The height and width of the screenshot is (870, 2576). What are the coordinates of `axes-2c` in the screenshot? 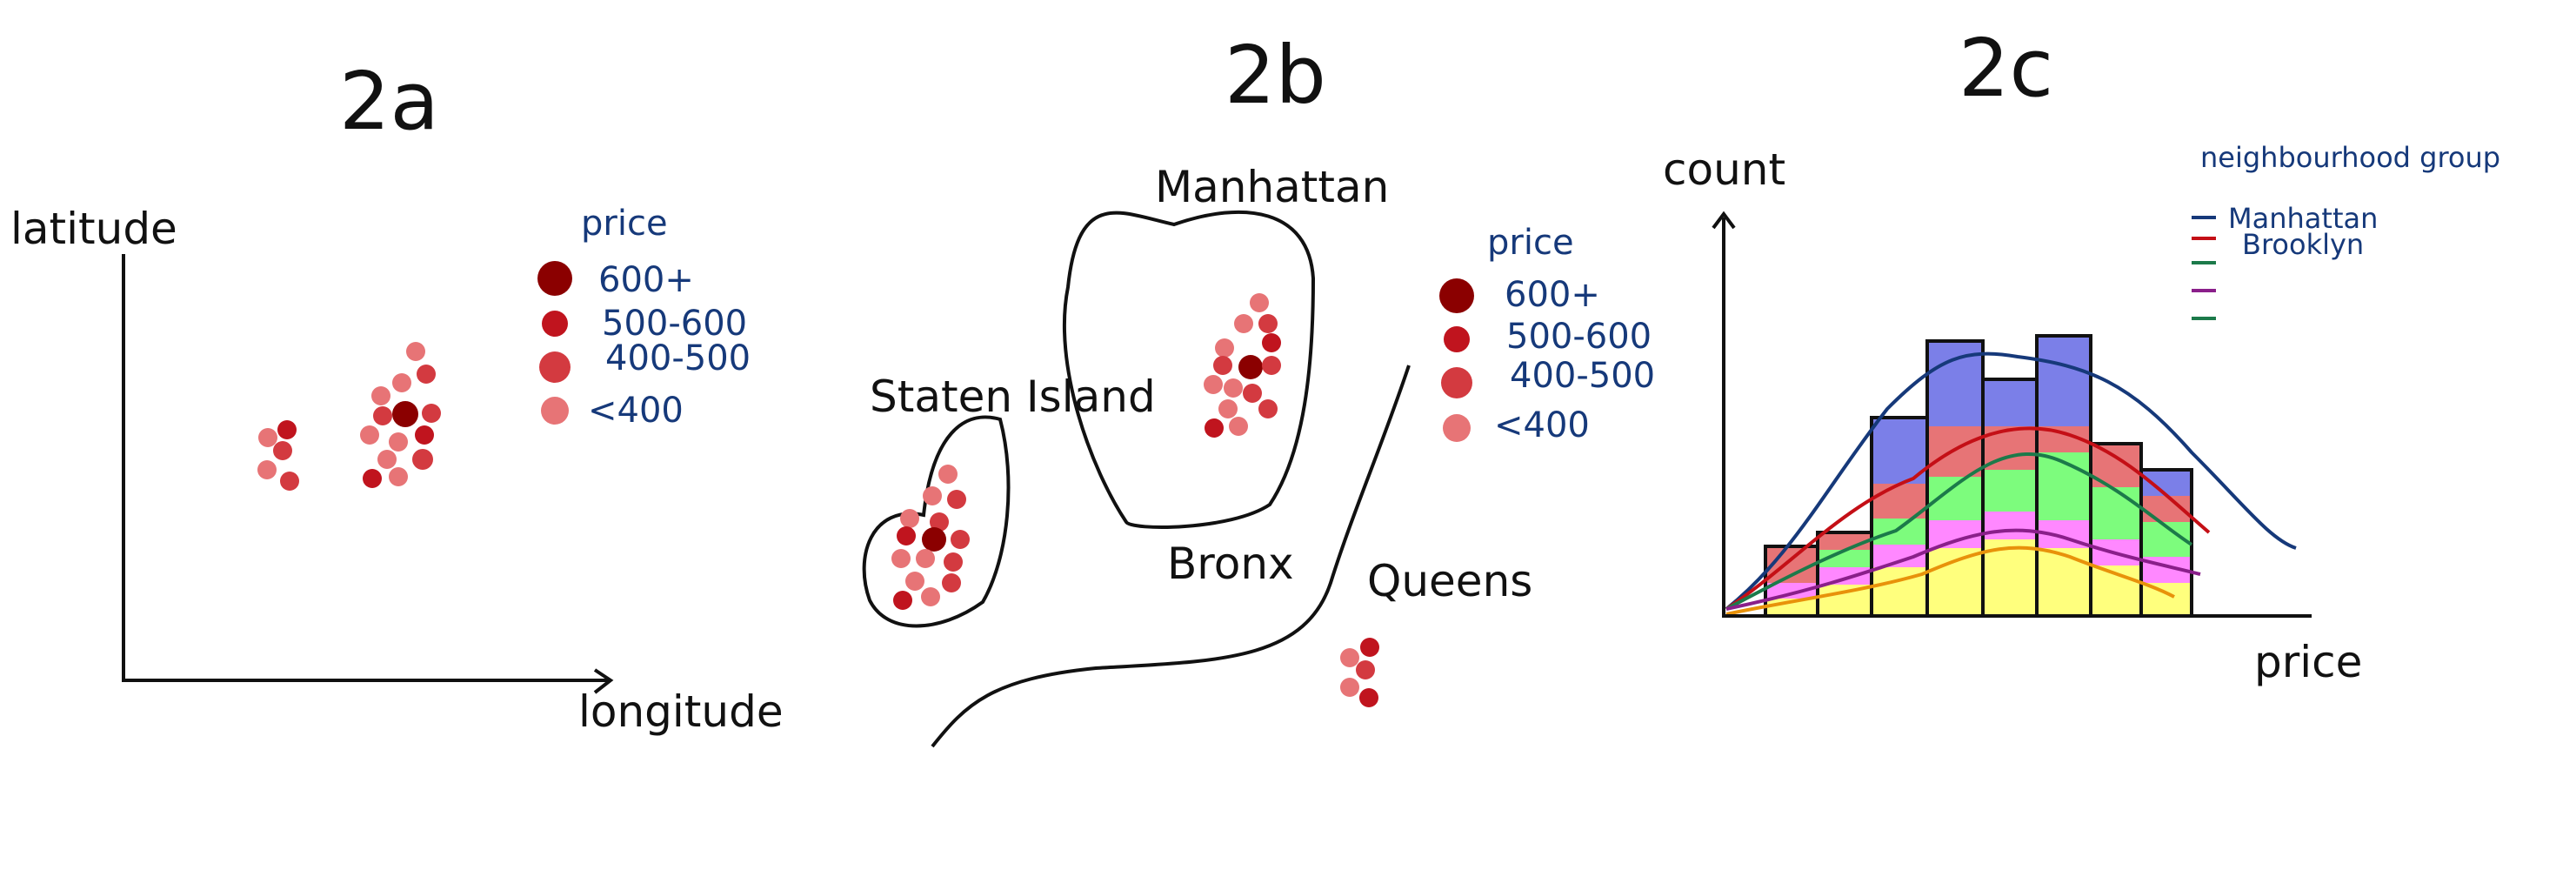 It's located at (2017, 418).